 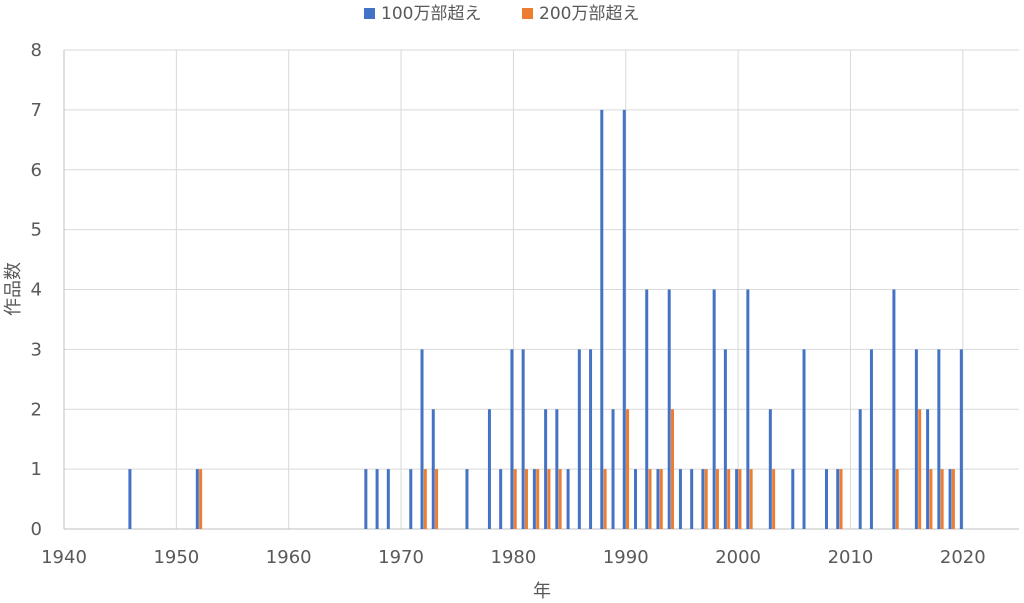 I want to click on y-tick-label: 3, so click(x=36, y=349).